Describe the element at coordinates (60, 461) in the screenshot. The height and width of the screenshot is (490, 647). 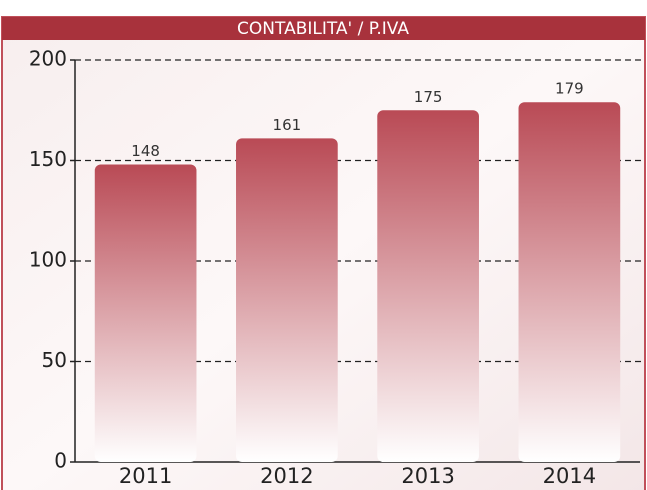
I see `y-tick-label: 0` at that location.